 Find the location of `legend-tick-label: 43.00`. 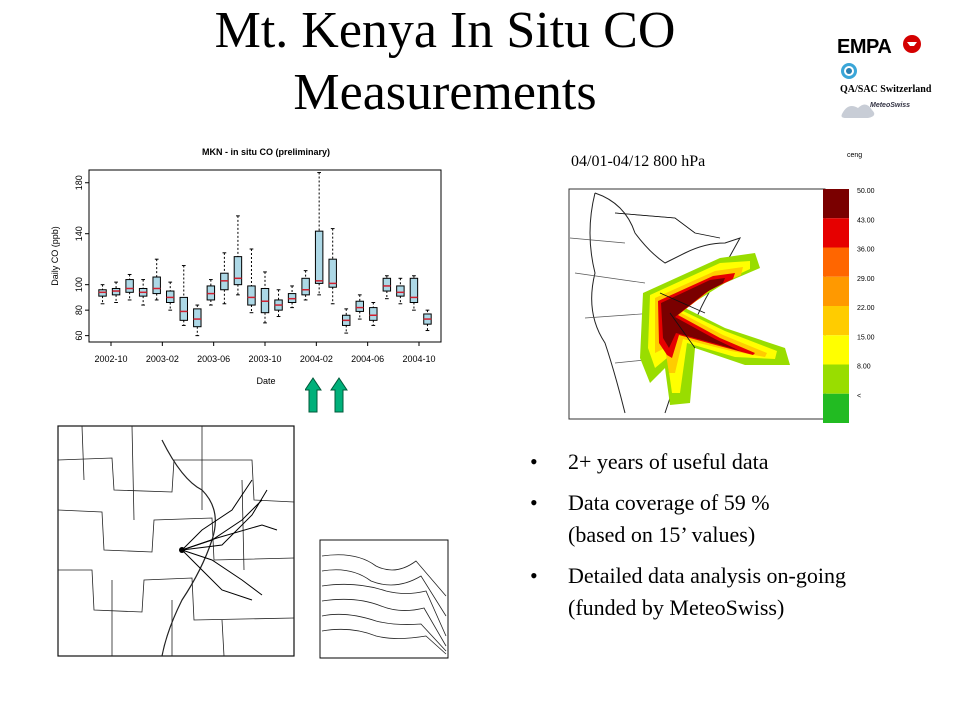

legend-tick-label: 43.00 is located at coordinates (866, 220).